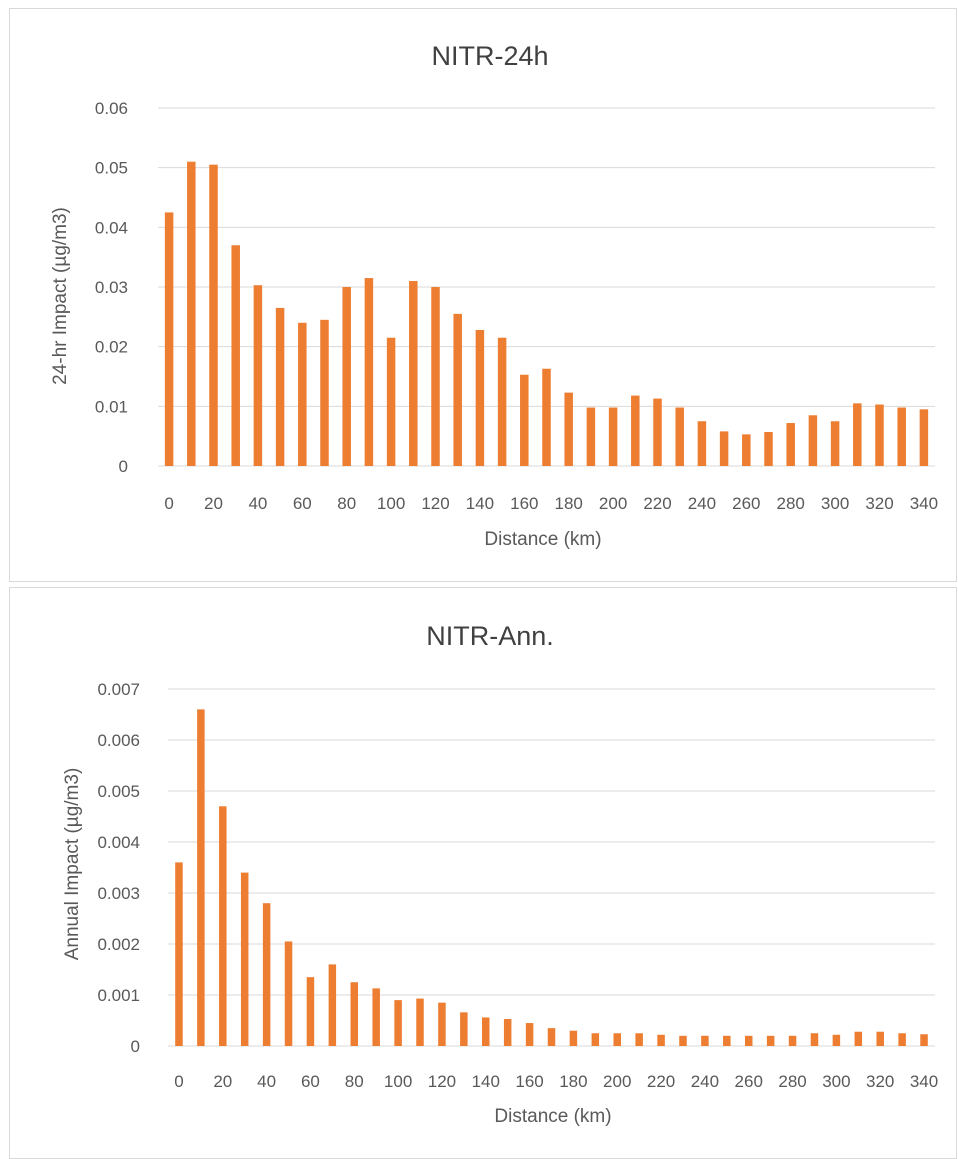  What do you see at coordinates (836, 1081) in the screenshot?
I see `x-tick-label: 300` at bounding box center [836, 1081].